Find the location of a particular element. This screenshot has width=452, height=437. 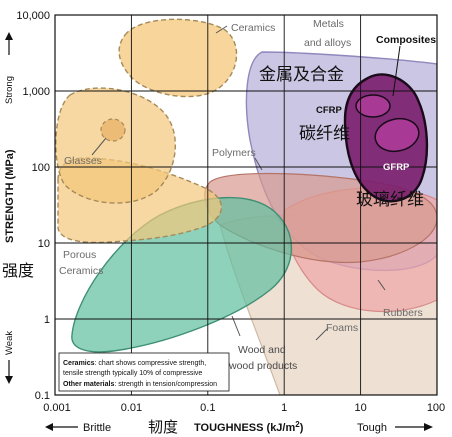

x-axis-label: TOUGHNESS (kJ/m is located at coordinates (244, 428).